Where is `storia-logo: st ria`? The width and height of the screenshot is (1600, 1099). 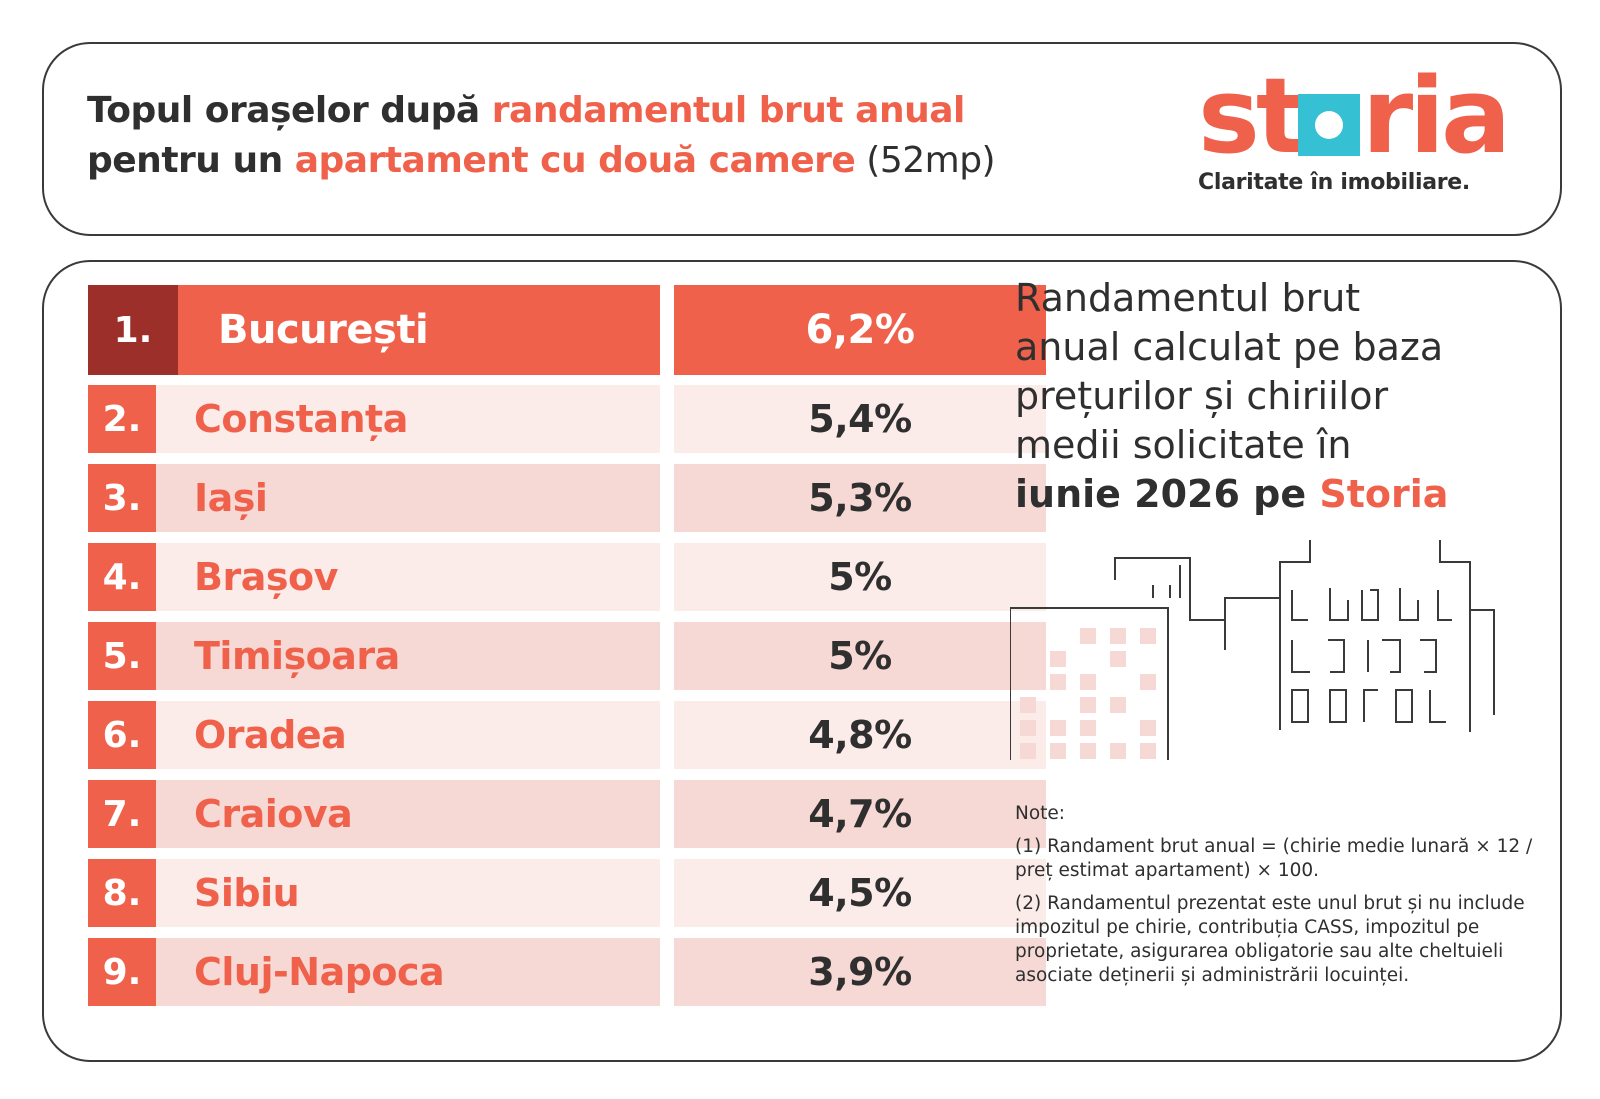
storia-logo: st ria is located at coordinates (1354, 116).